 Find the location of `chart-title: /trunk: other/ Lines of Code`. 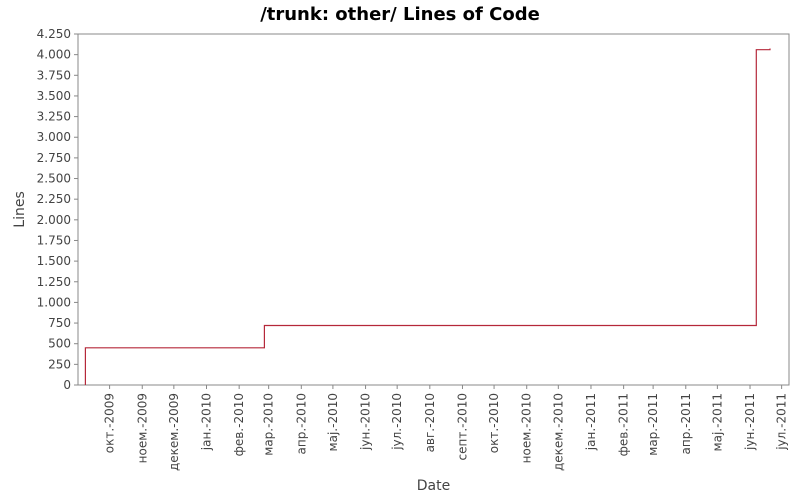

chart-title: /trunk: other/ Lines of Code is located at coordinates (400, 14).